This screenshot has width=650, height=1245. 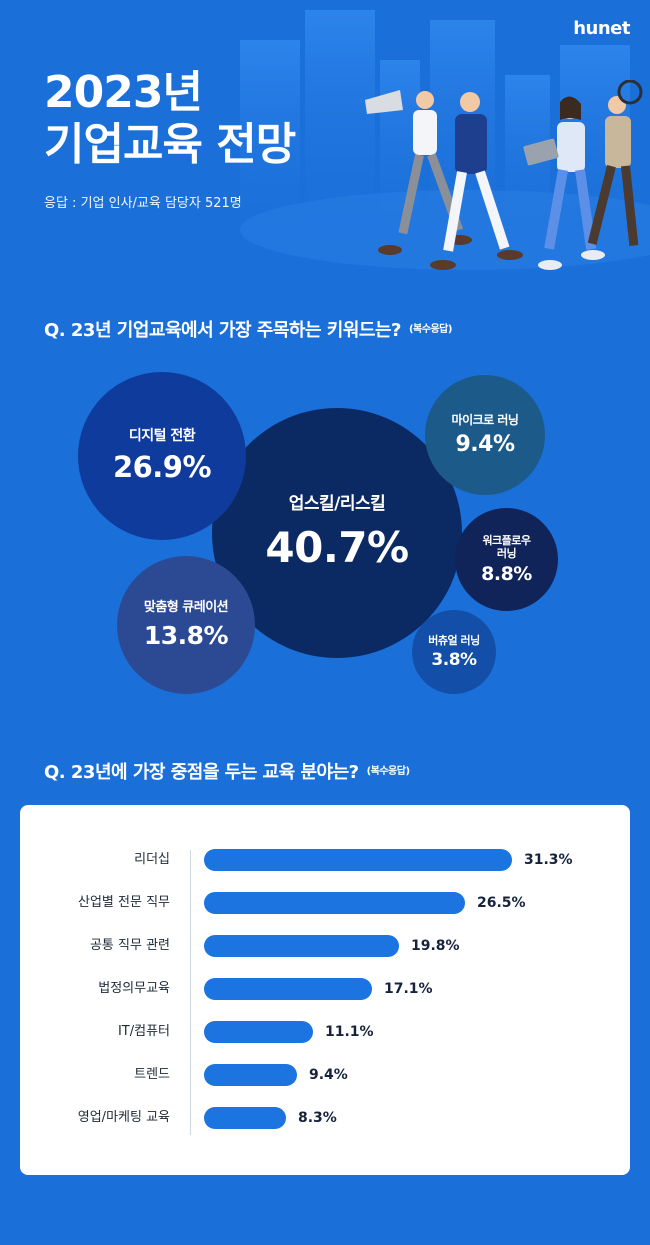 What do you see at coordinates (328, 1075) in the screenshot?
I see `bar-value-label: 9.4%` at bounding box center [328, 1075].